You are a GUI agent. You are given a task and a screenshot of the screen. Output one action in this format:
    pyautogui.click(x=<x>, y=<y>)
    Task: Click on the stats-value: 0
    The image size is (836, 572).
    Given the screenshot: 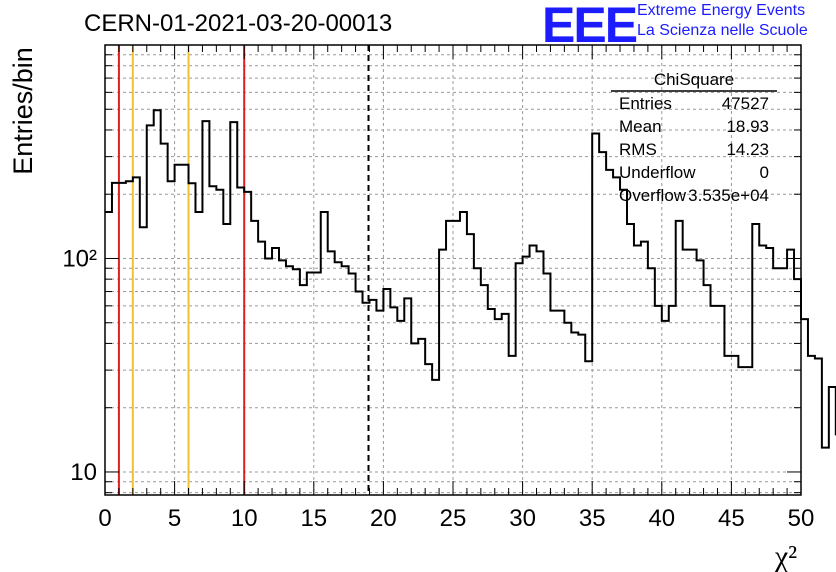 What is the action you would take?
    pyautogui.click(x=764, y=172)
    